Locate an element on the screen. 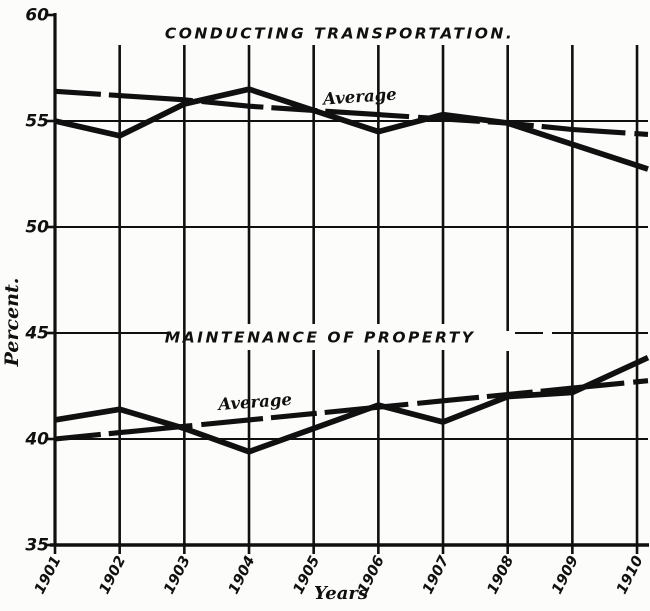 The width and height of the screenshot is (650, 611). chart-section-title: MAINTENANCE OF PROPERTY is located at coordinates (320, 338).